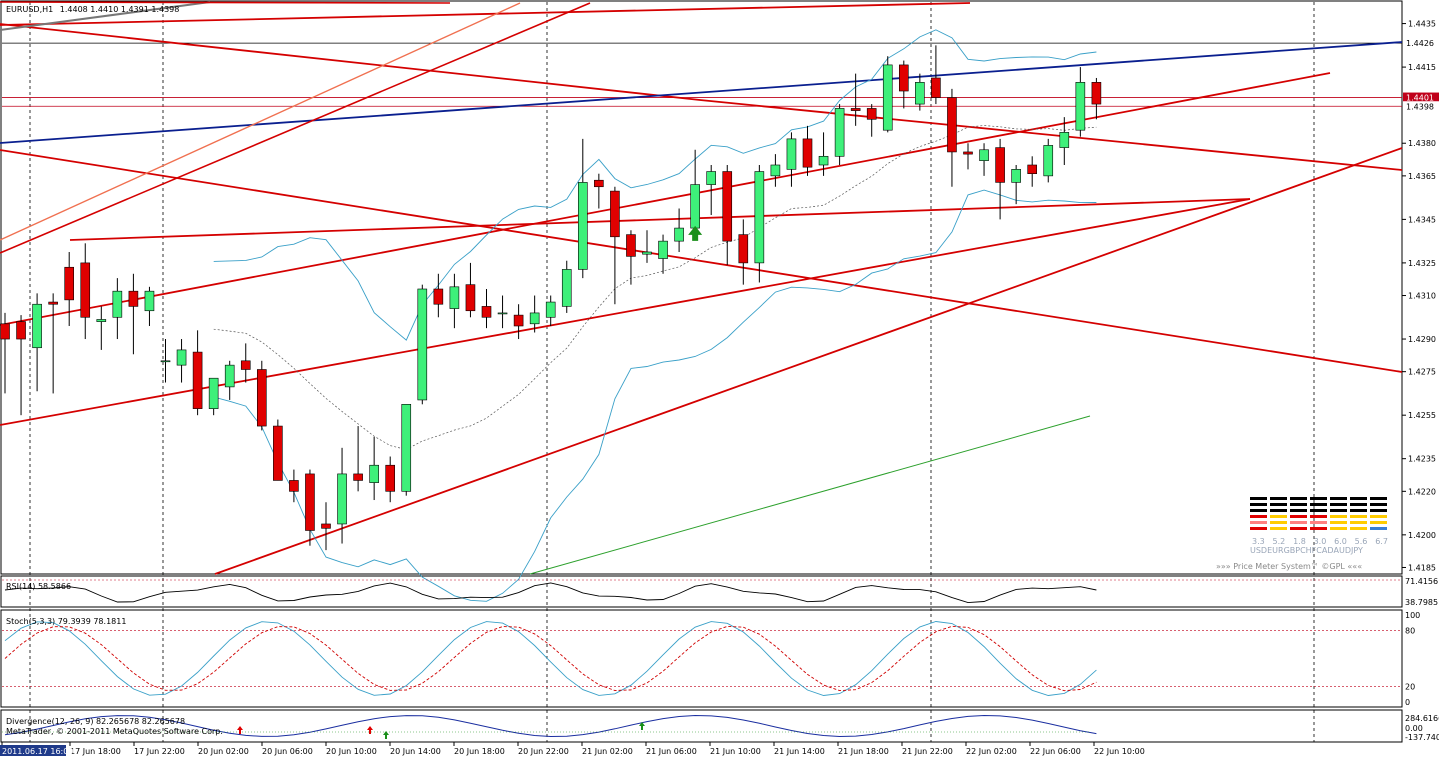 The image size is (1439, 760). I want to click on time-tick-label: 21 Jun 06:00, so click(671, 751).